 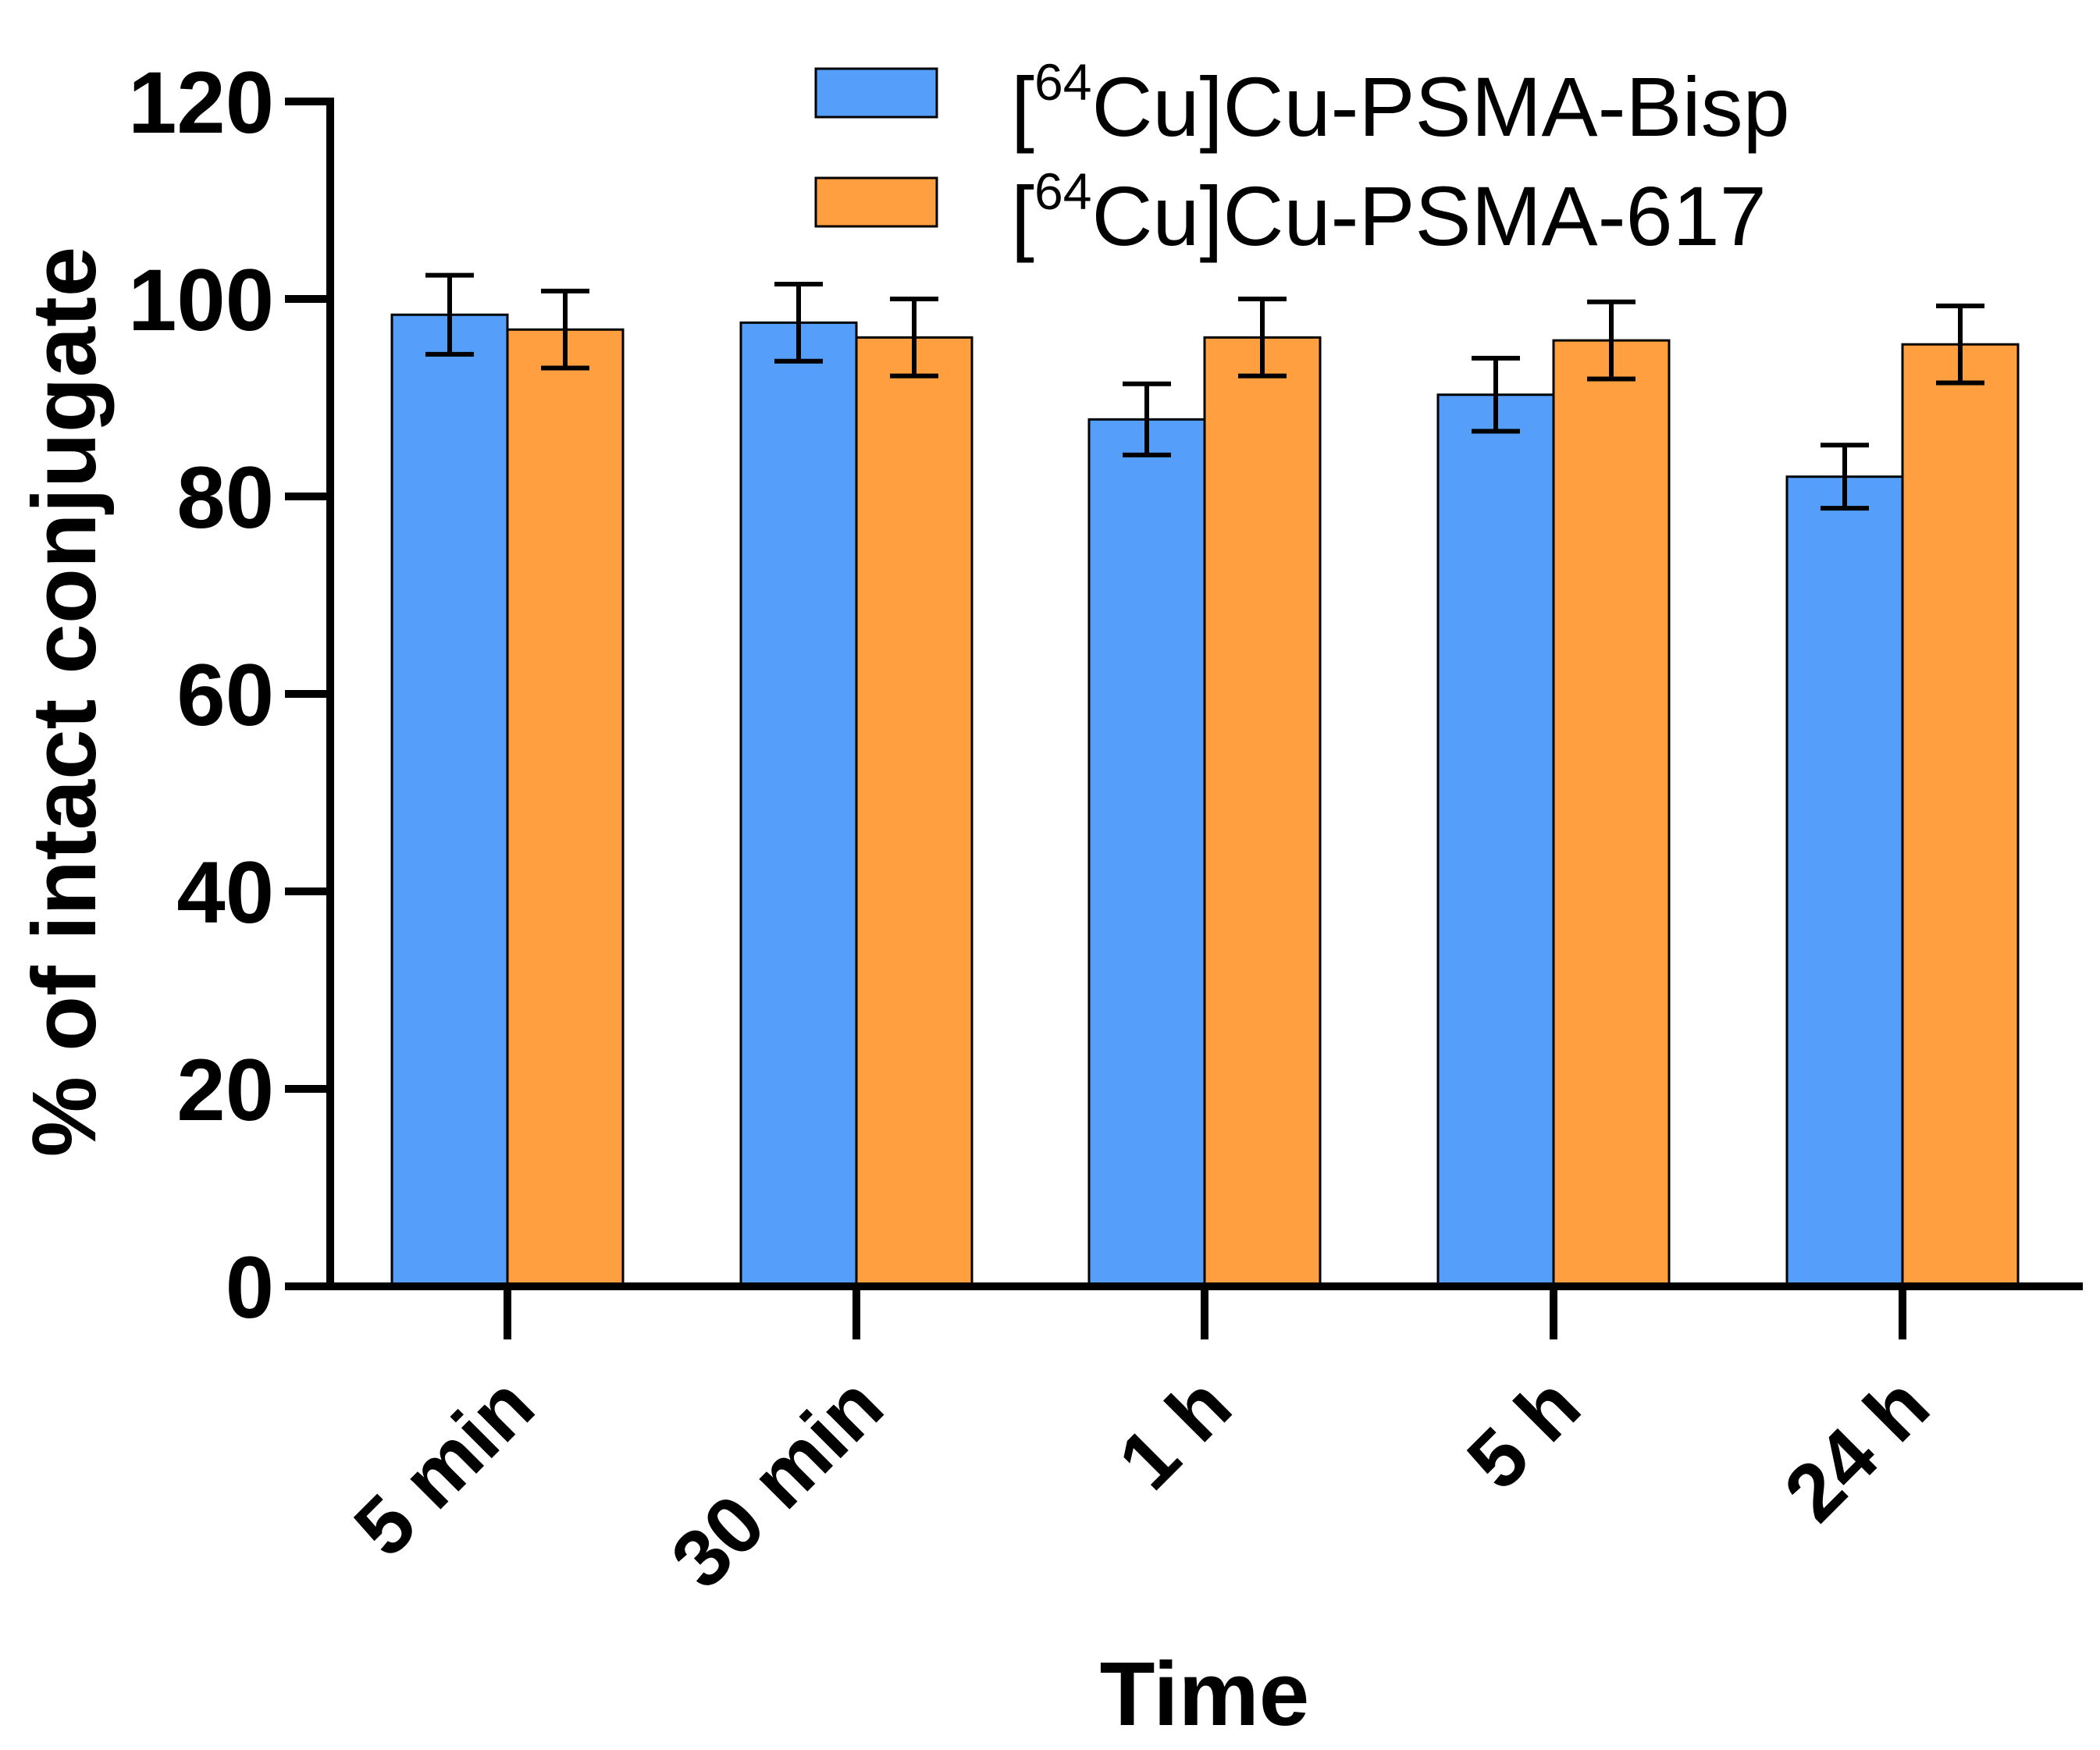 What do you see at coordinates (444, 1467) in the screenshot?
I see `x-tick-label-0: 5 min` at bounding box center [444, 1467].